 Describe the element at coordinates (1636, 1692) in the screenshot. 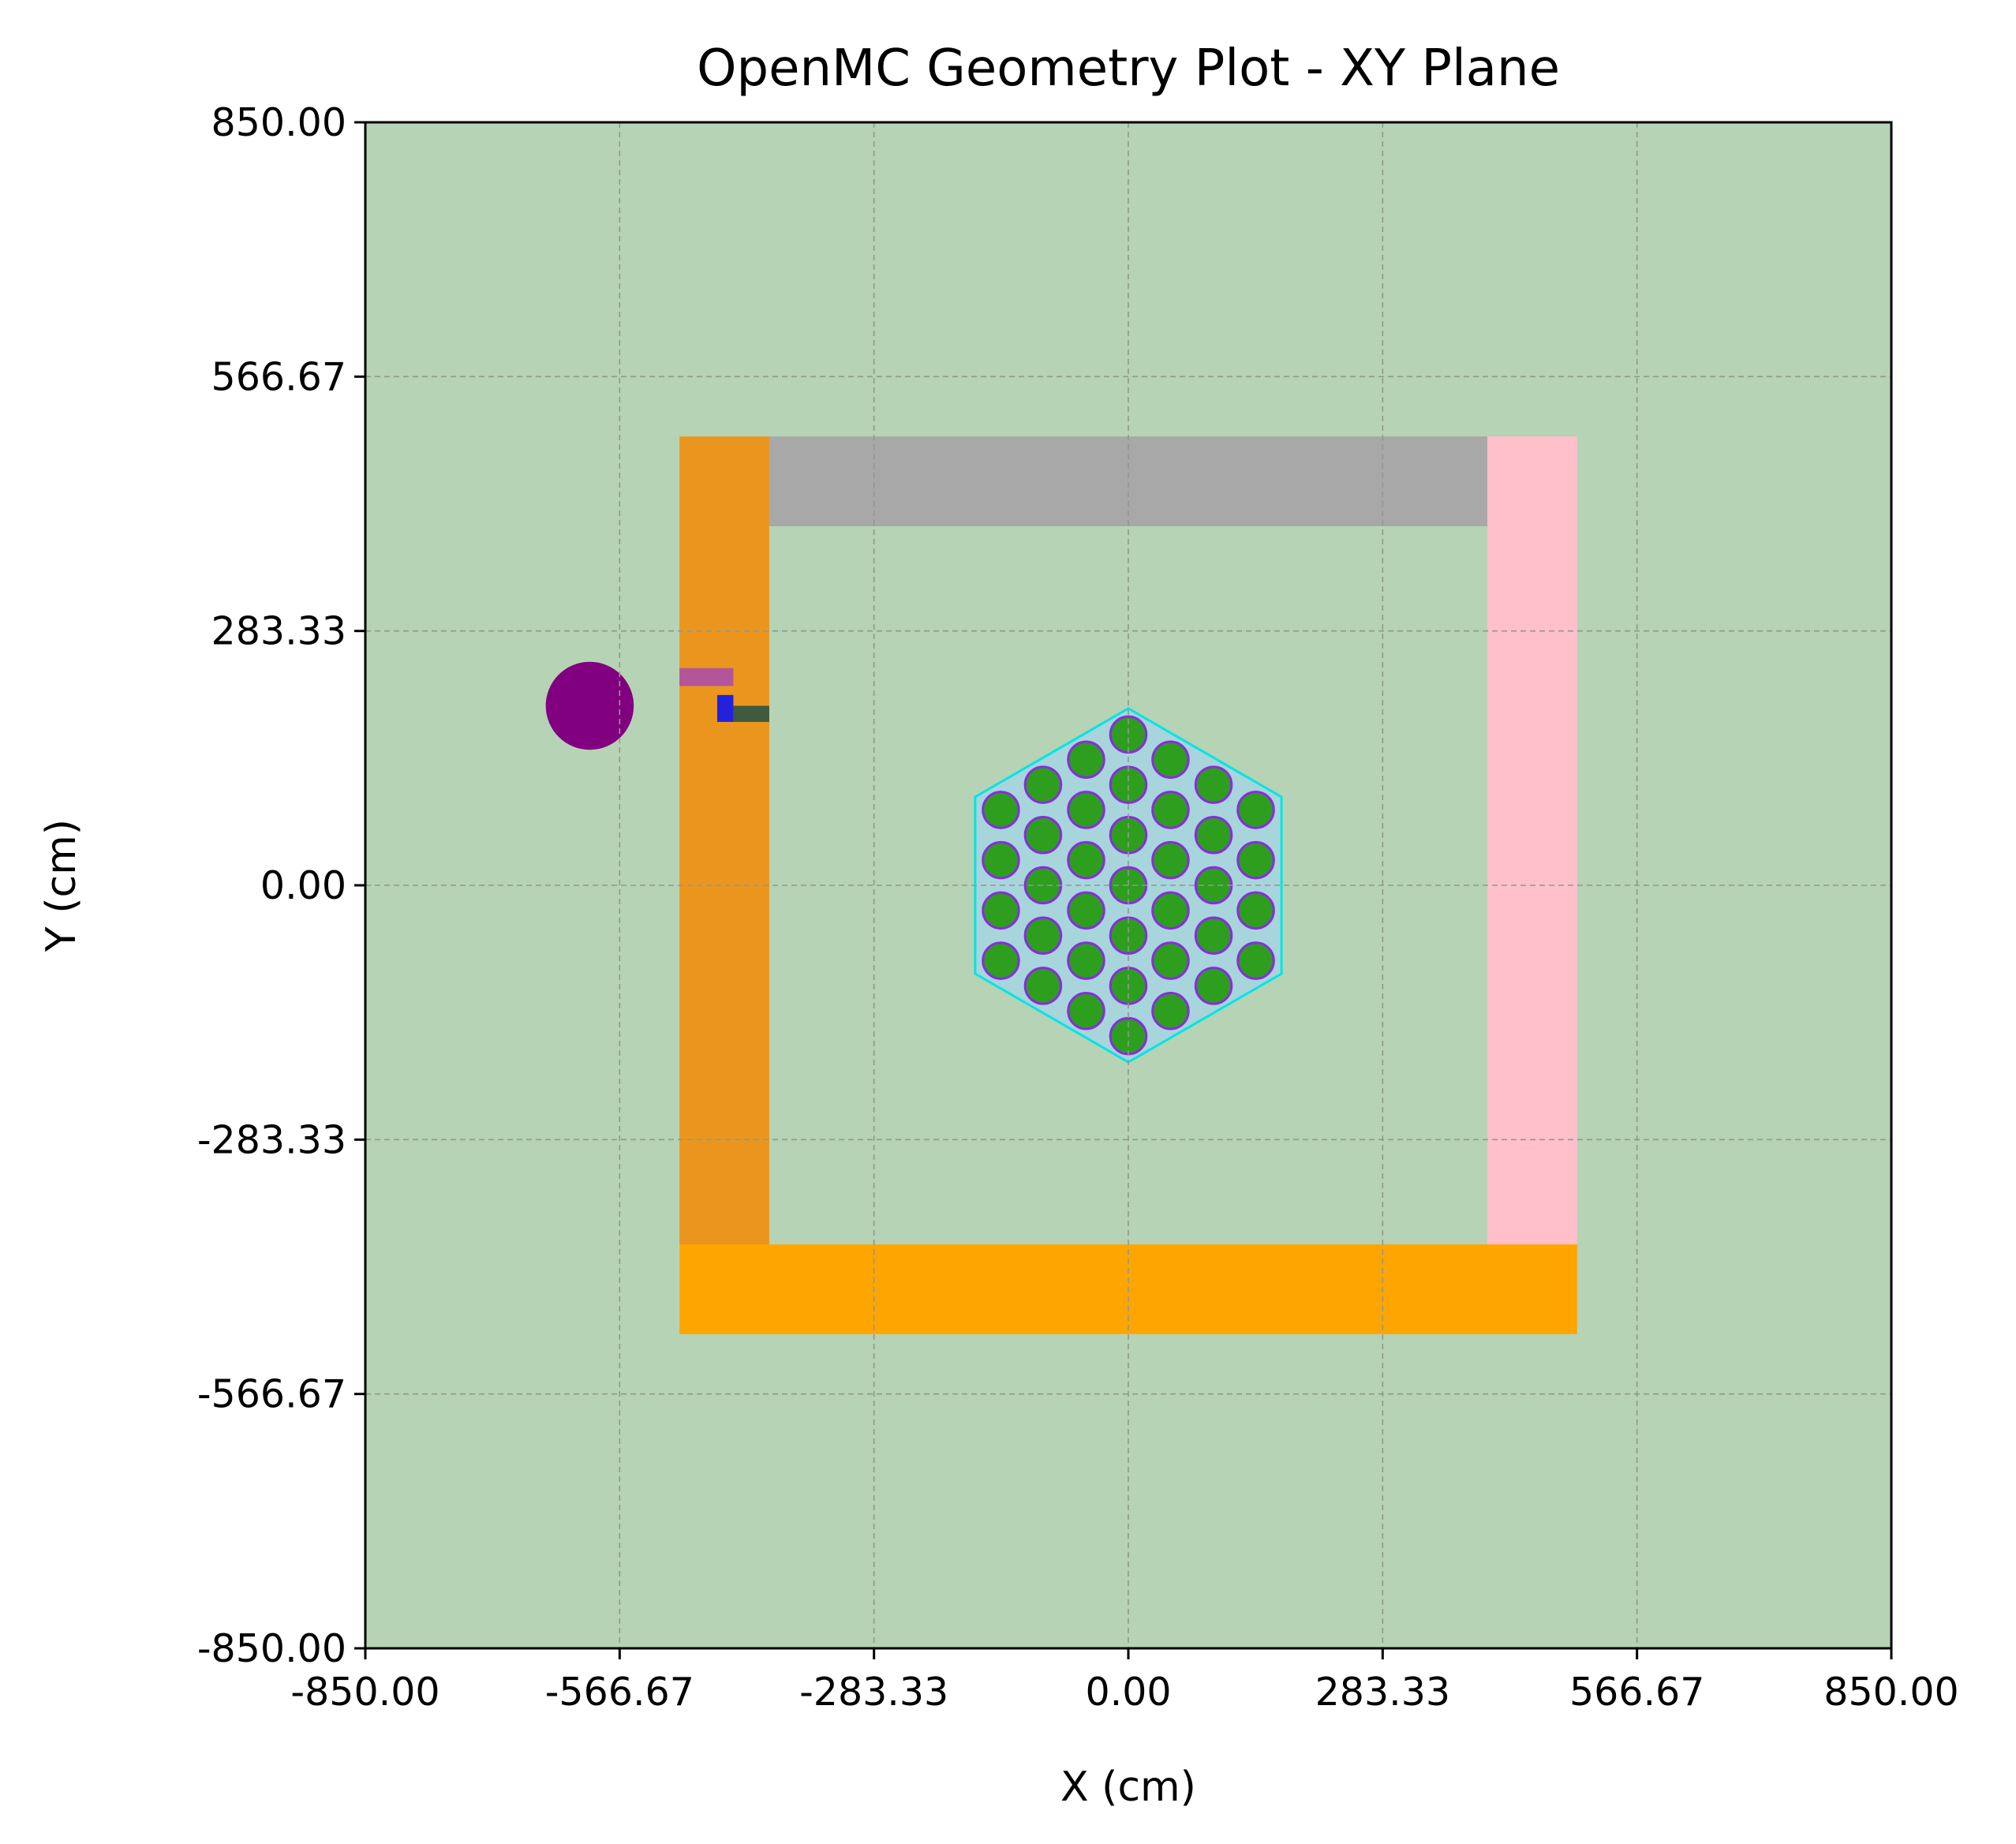

I see `x-tick-label: 566.67` at that location.